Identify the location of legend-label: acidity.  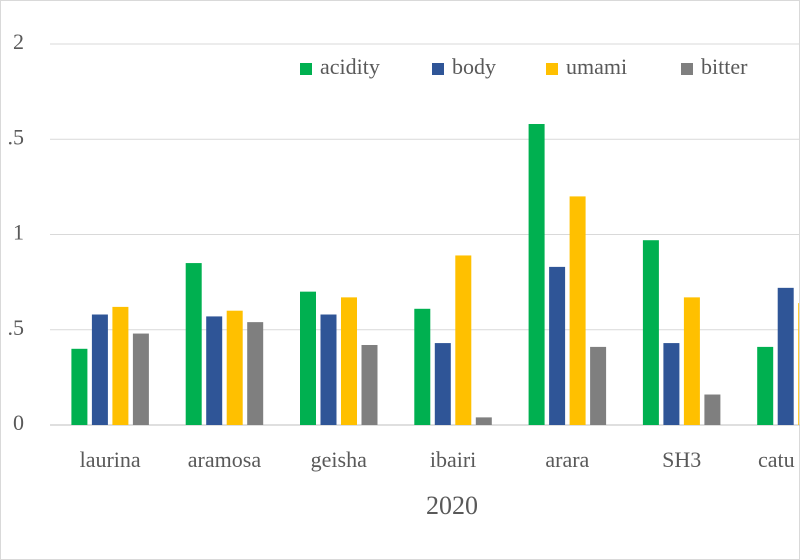
(350, 66).